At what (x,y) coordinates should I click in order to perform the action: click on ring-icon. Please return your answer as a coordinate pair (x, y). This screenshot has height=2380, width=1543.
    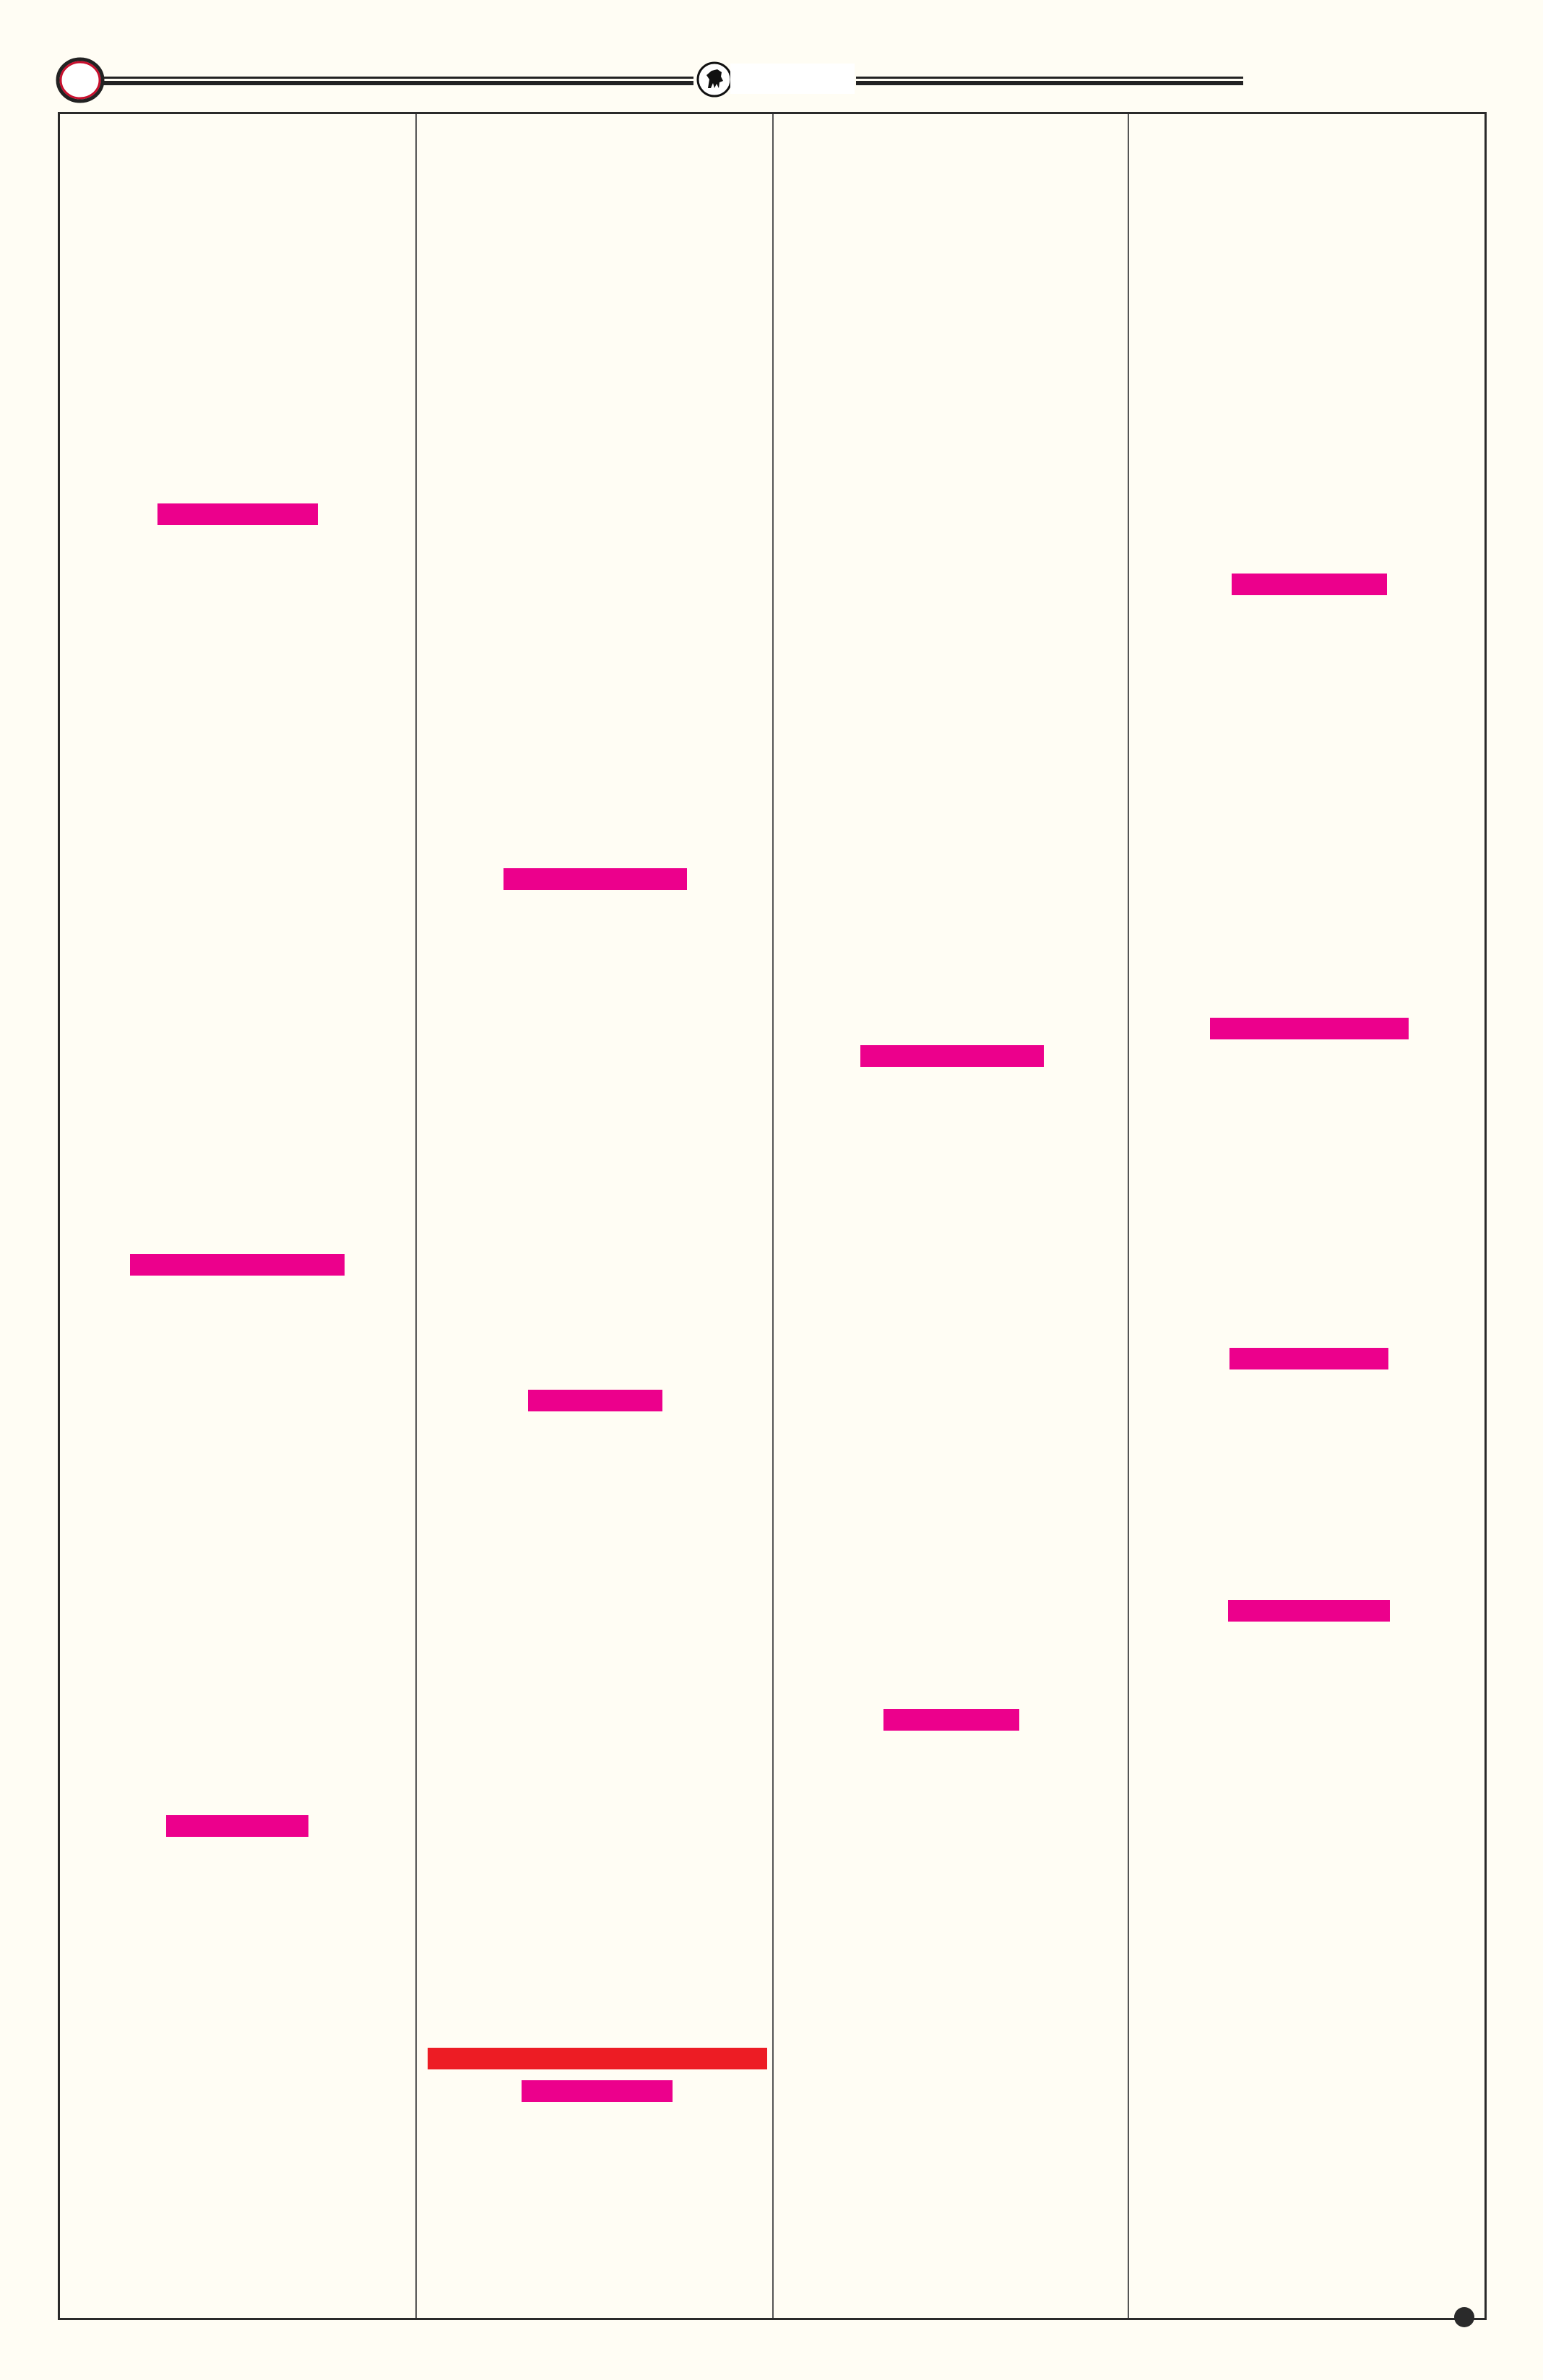
    Looking at the image, I should click on (80, 80).